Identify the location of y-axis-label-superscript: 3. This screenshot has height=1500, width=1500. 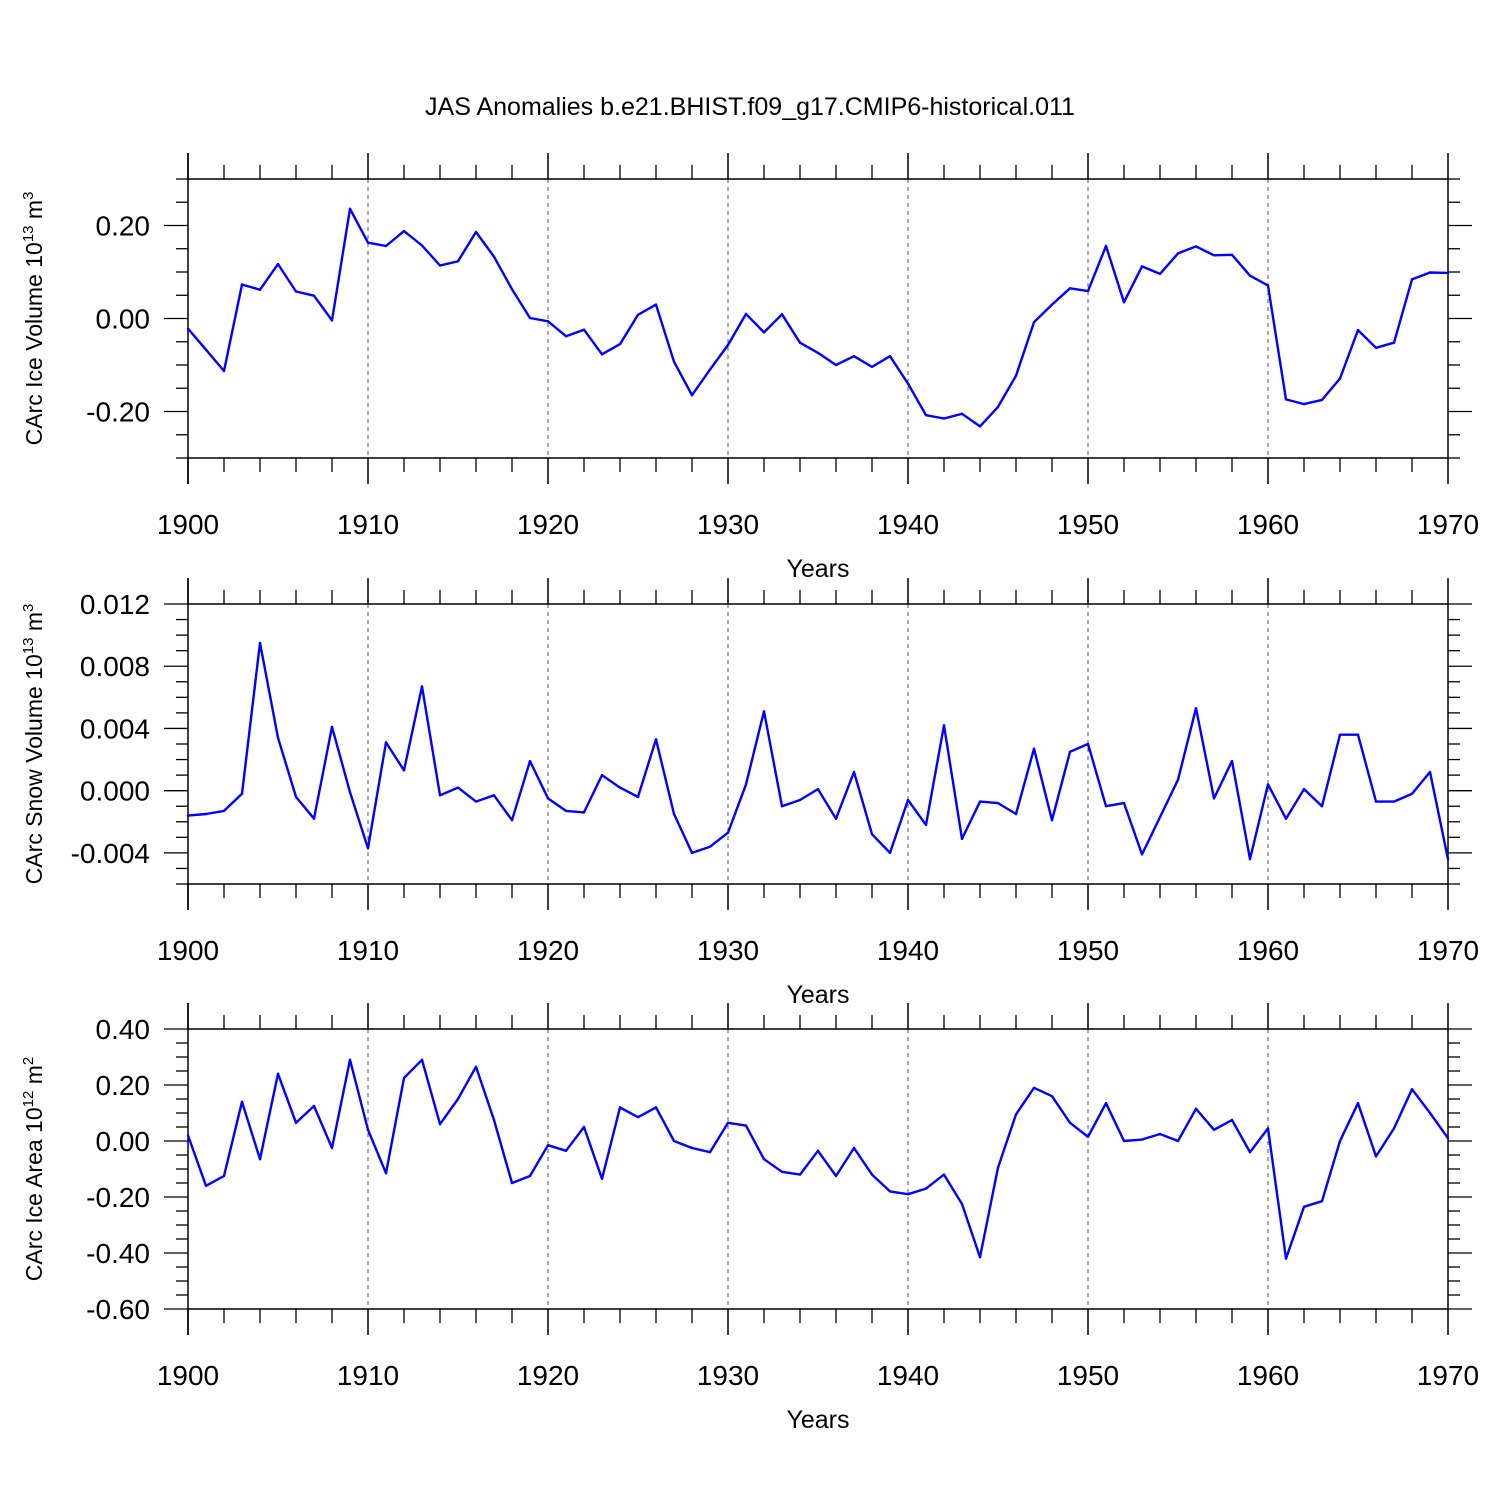
(28, 196).